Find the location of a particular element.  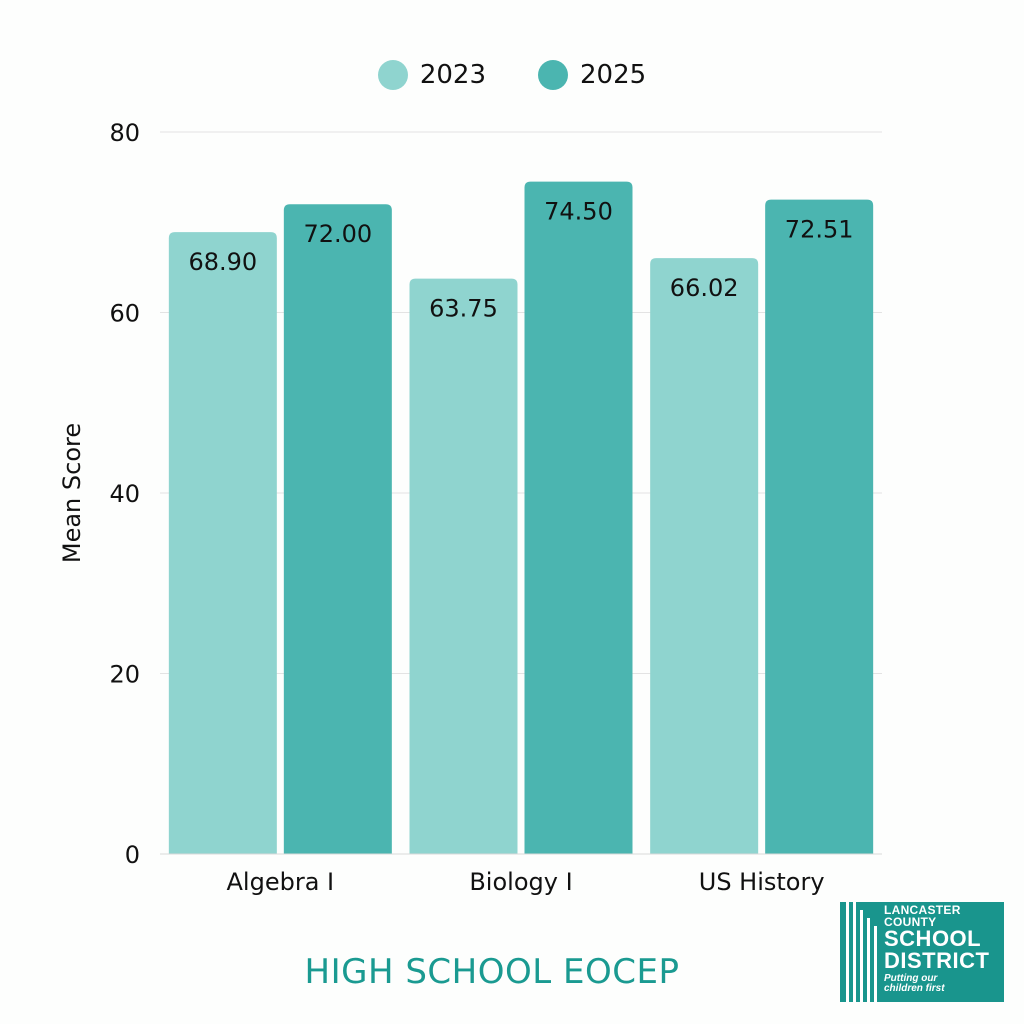

data-label: 72.00 is located at coordinates (337, 234).